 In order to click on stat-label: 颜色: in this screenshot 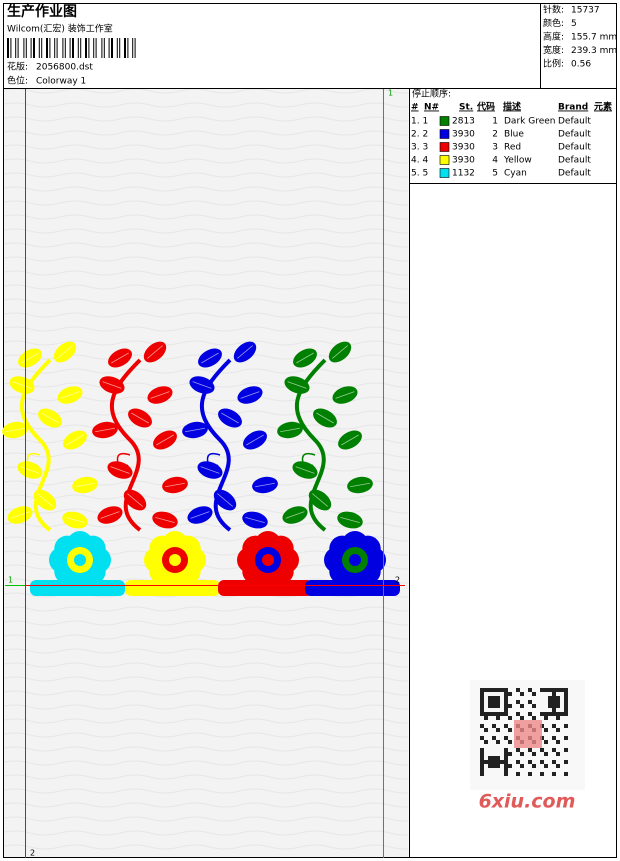, I will do `click(553, 23)`.